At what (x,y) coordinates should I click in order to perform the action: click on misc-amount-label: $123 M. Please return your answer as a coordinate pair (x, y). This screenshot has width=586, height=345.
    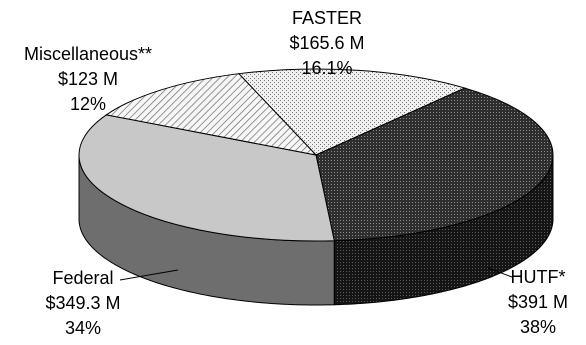
    Looking at the image, I should click on (88, 79).